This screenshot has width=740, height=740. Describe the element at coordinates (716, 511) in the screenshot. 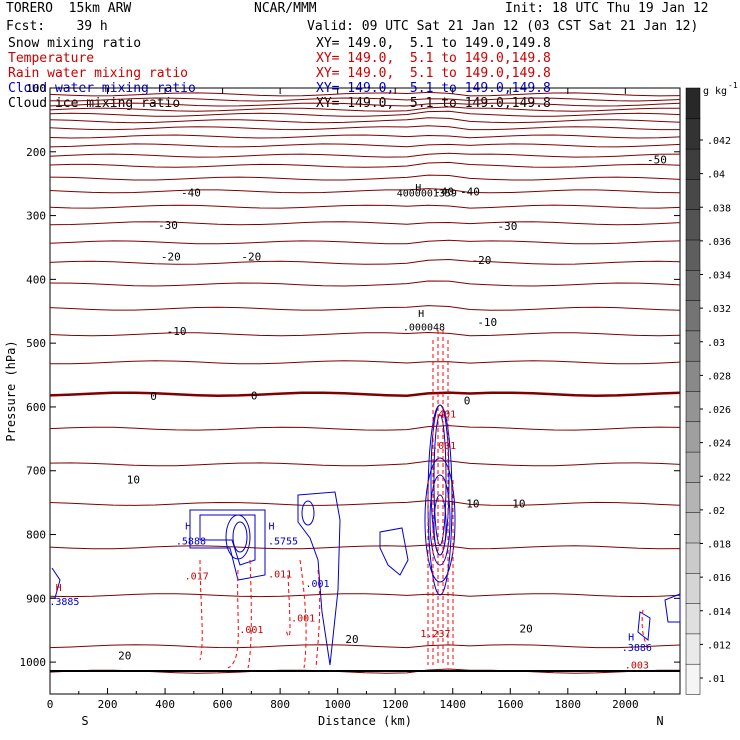

I see `colorbar-tick-label: .02` at that location.